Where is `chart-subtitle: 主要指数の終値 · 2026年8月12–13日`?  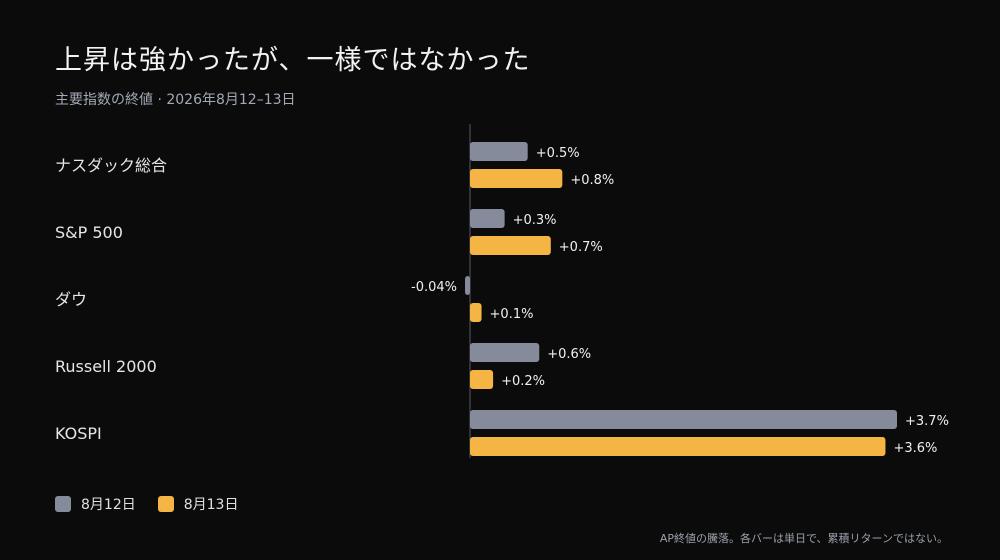
chart-subtitle: 主要指数の終値 · 2026年8月12–13日 is located at coordinates (175, 100).